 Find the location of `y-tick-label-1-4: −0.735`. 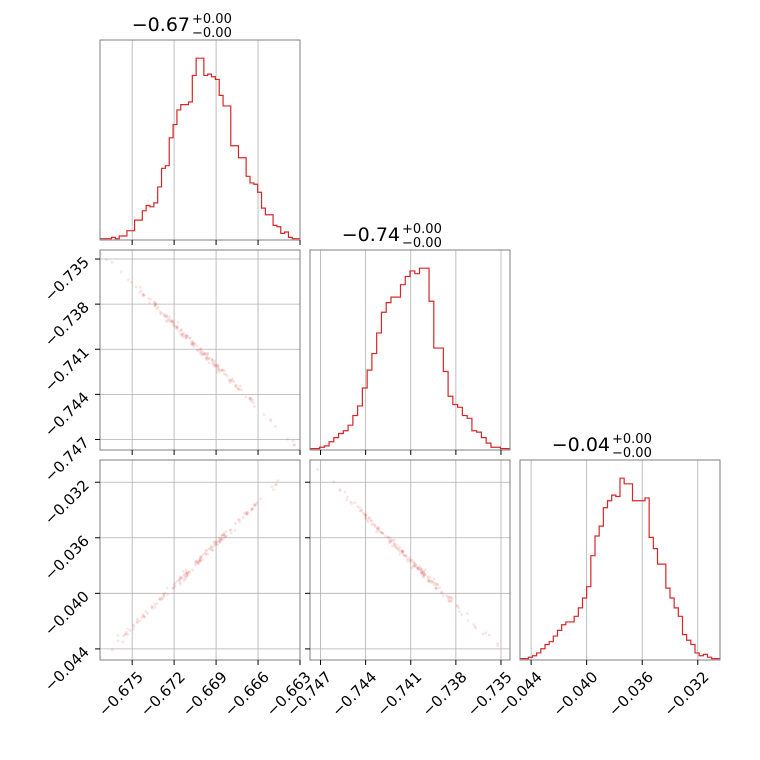

y-tick-label-1-4: −0.735 is located at coordinates (67, 279).